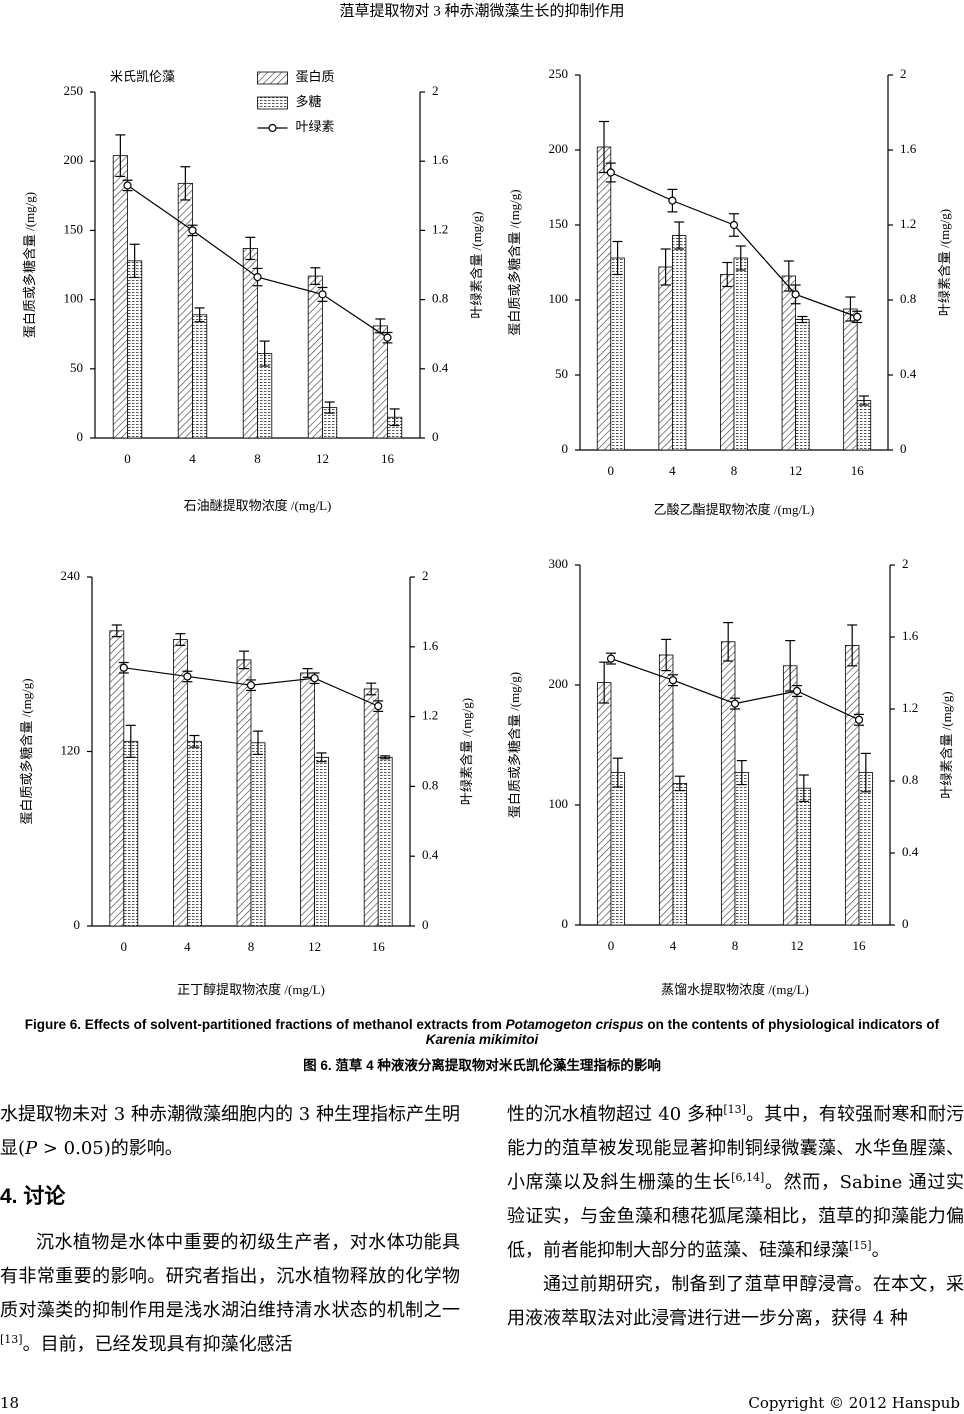  Describe the element at coordinates (615, 1114) in the screenshot. I see `text-run: 性的沉水植物超过 40 多种` at that location.